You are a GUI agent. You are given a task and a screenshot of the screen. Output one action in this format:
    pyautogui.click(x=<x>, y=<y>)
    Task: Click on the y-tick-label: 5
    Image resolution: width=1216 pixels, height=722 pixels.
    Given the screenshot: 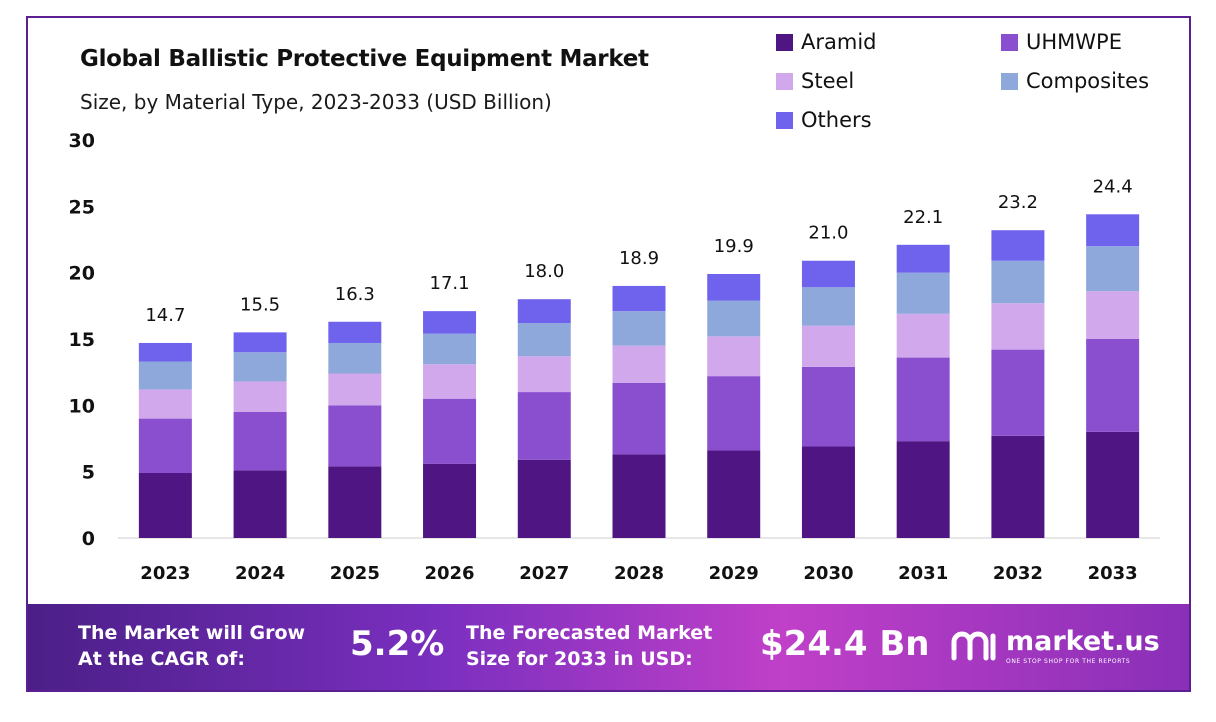 What is the action you would take?
    pyautogui.click(x=88, y=473)
    